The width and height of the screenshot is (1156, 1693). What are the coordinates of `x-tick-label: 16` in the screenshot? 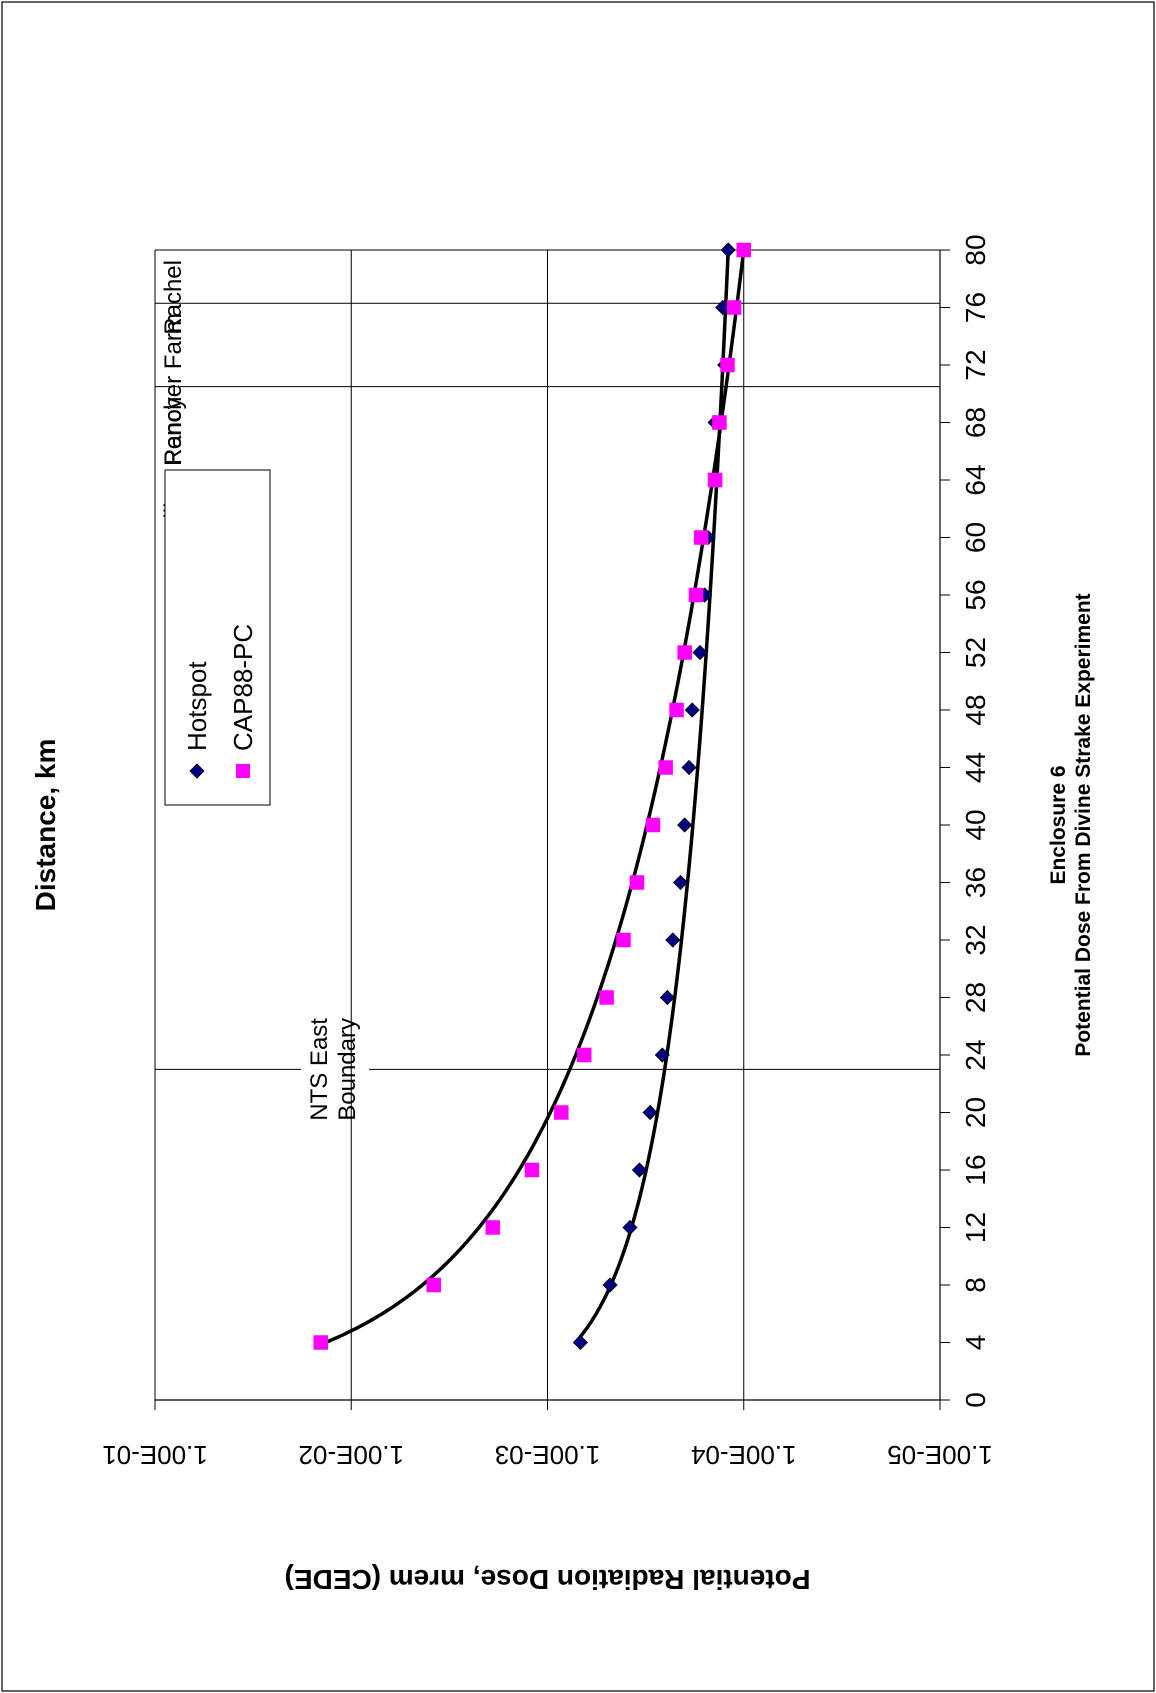 It's located at (975, 1169).